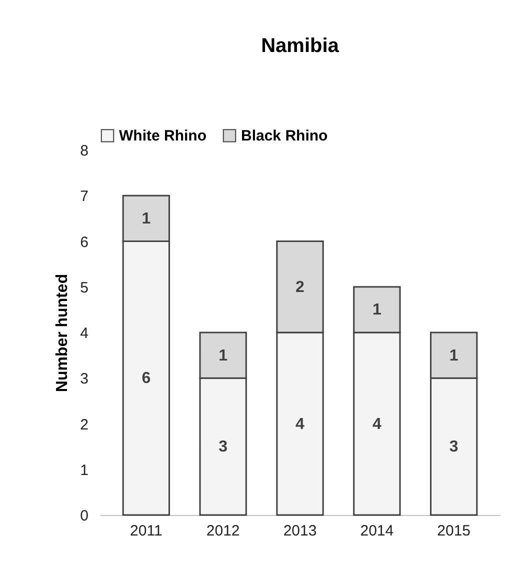 This screenshot has height=569, width=515. What do you see at coordinates (223, 531) in the screenshot?
I see `x-tick-label: 2012` at bounding box center [223, 531].